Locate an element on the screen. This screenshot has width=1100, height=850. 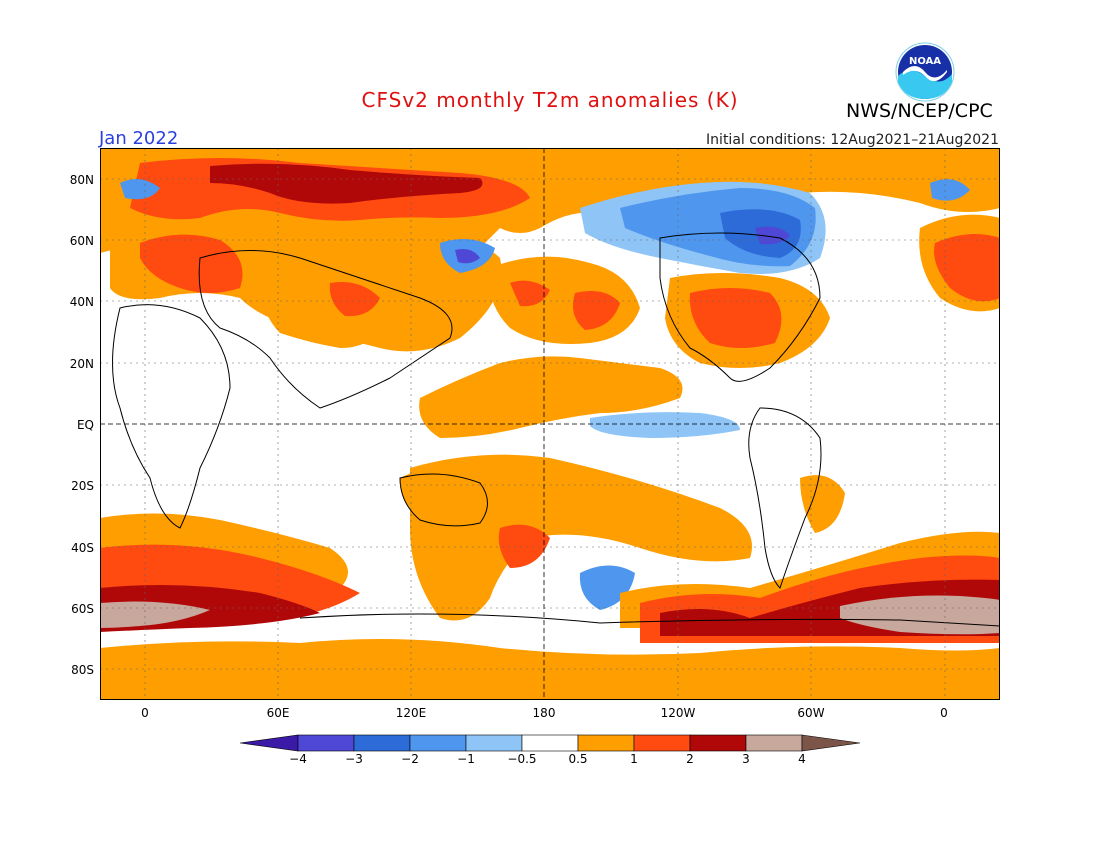
kamchatka-darkblue-region is located at coordinates (467, 256).